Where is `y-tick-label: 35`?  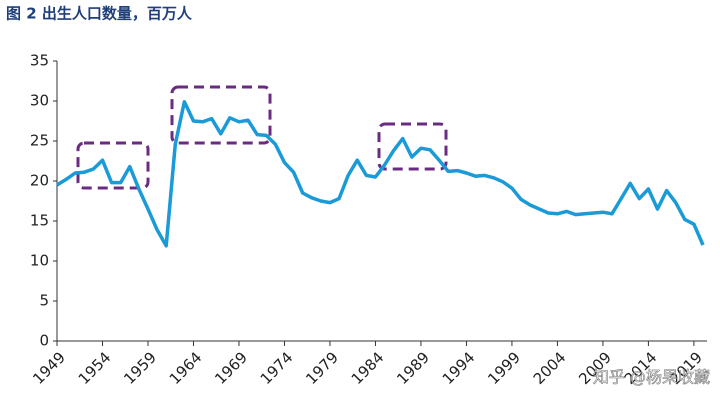 y-tick-label: 35 is located at coordinates (39, 61).